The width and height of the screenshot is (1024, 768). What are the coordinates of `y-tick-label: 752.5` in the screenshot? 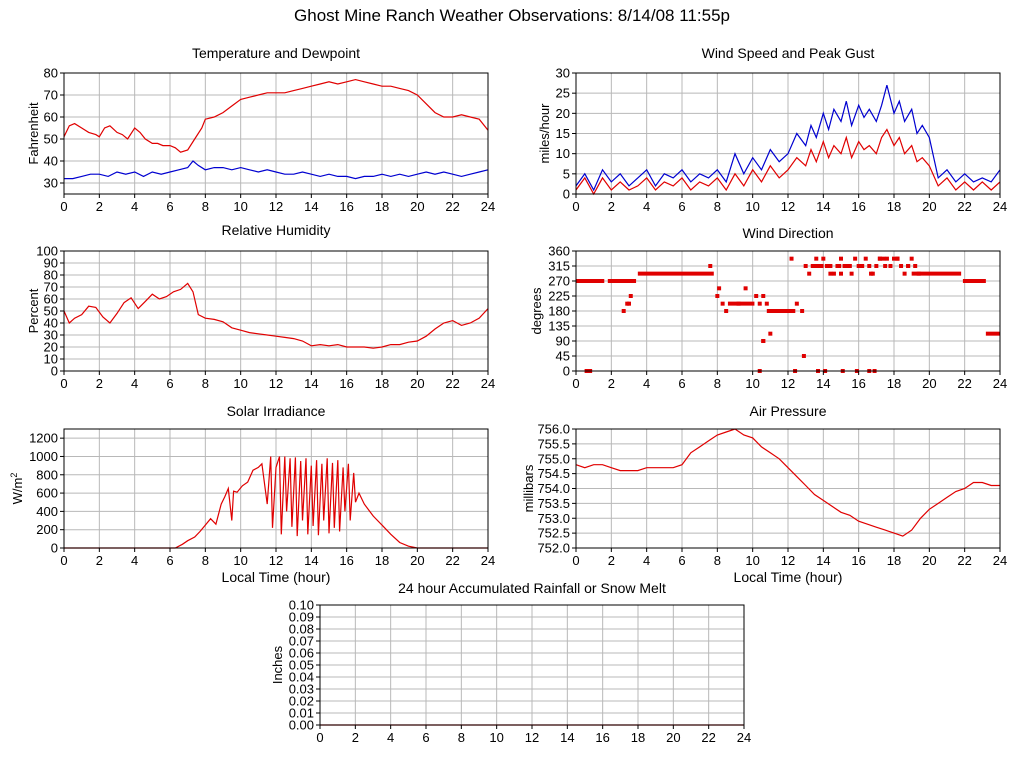 It's located at (553, 533).